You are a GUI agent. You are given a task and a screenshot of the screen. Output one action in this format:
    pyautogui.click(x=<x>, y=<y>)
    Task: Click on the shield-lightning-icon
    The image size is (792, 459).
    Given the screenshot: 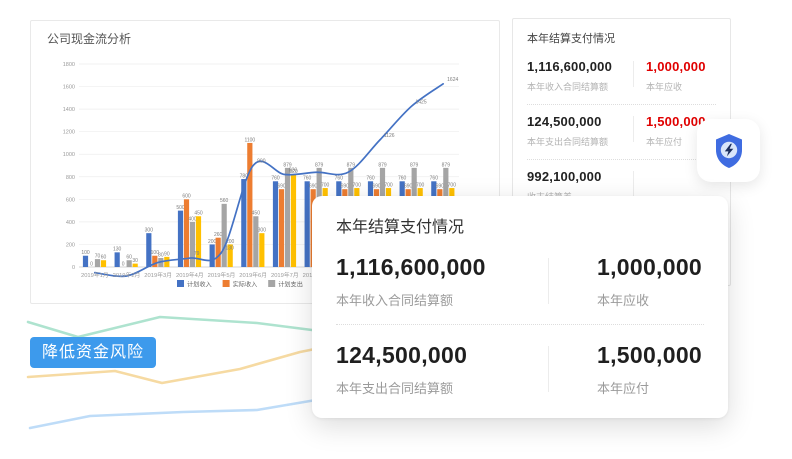 What is the action you would take?
    pyautogui.click(x=728, y=150)
    